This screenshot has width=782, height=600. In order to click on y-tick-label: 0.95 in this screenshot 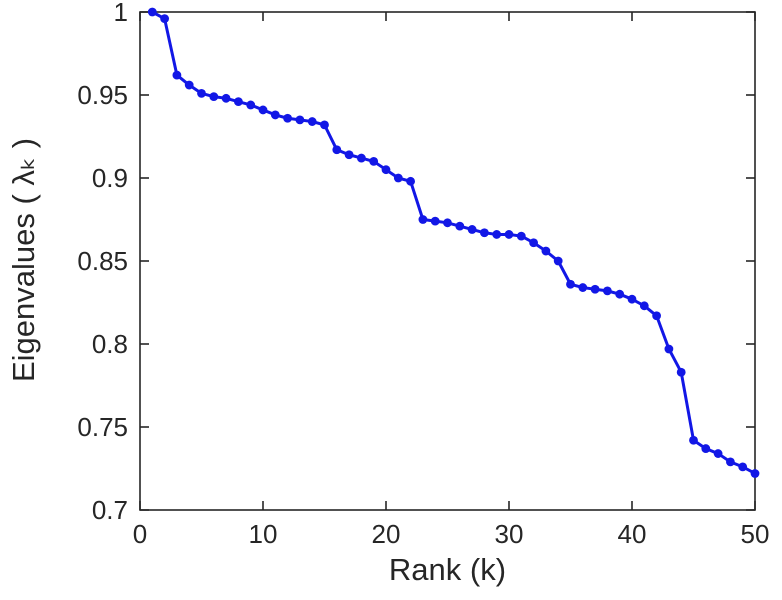, I will do `click(102, 95)`.